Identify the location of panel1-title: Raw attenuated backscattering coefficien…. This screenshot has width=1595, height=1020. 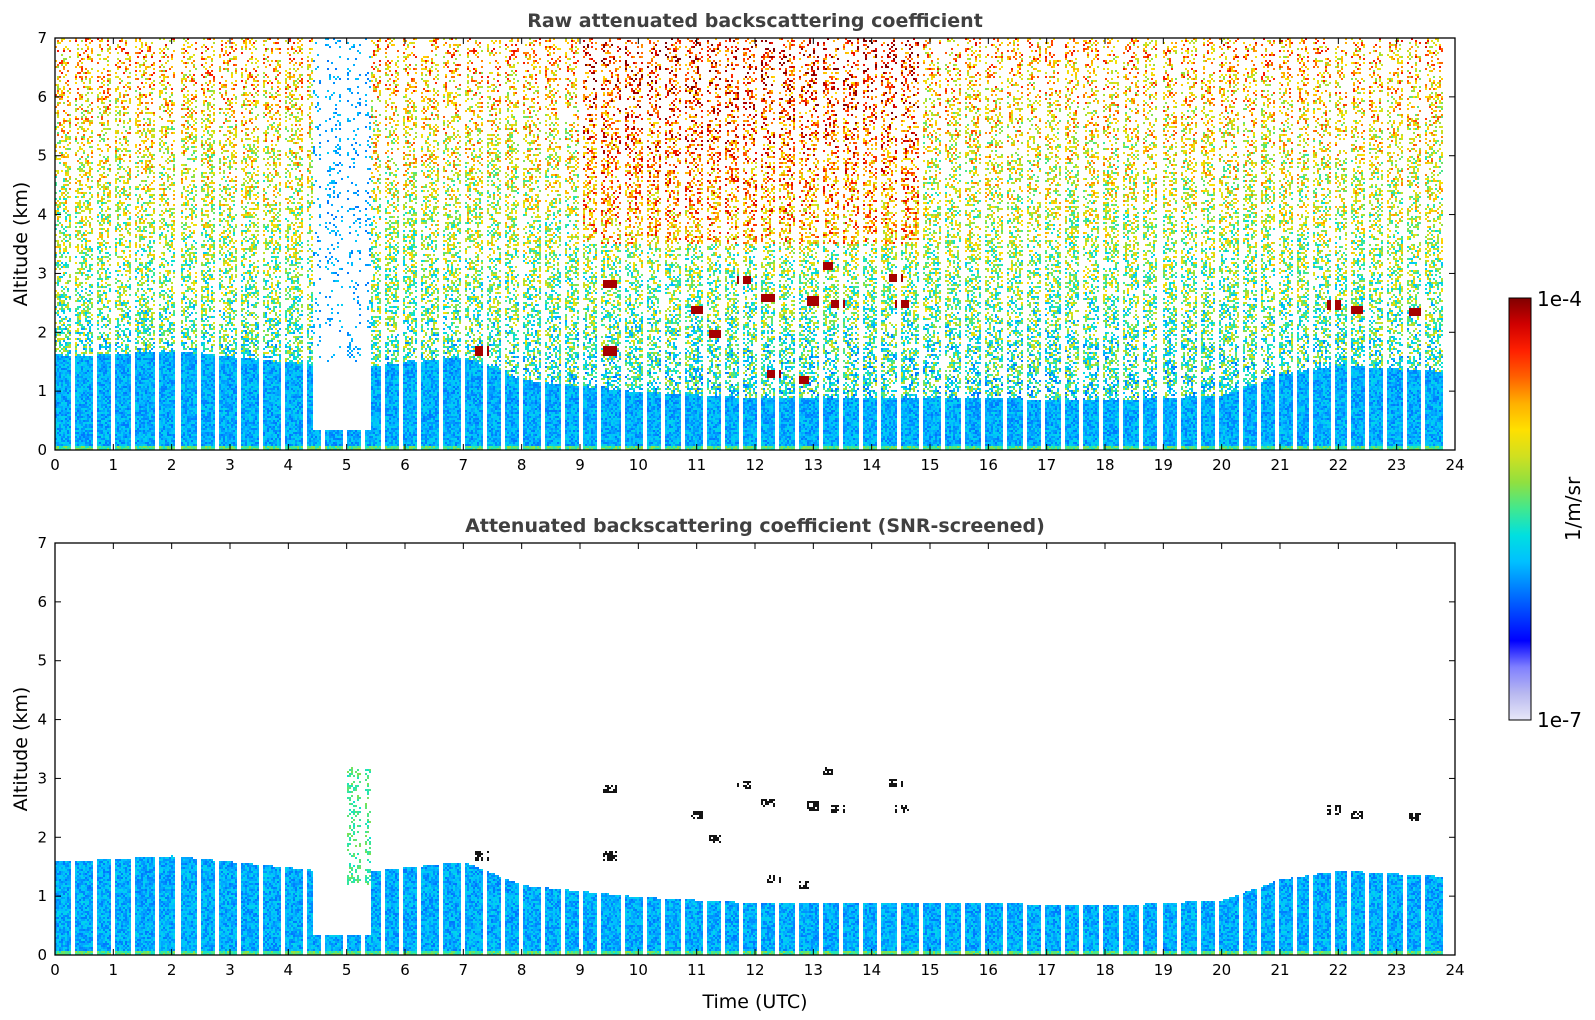
(755, 21).